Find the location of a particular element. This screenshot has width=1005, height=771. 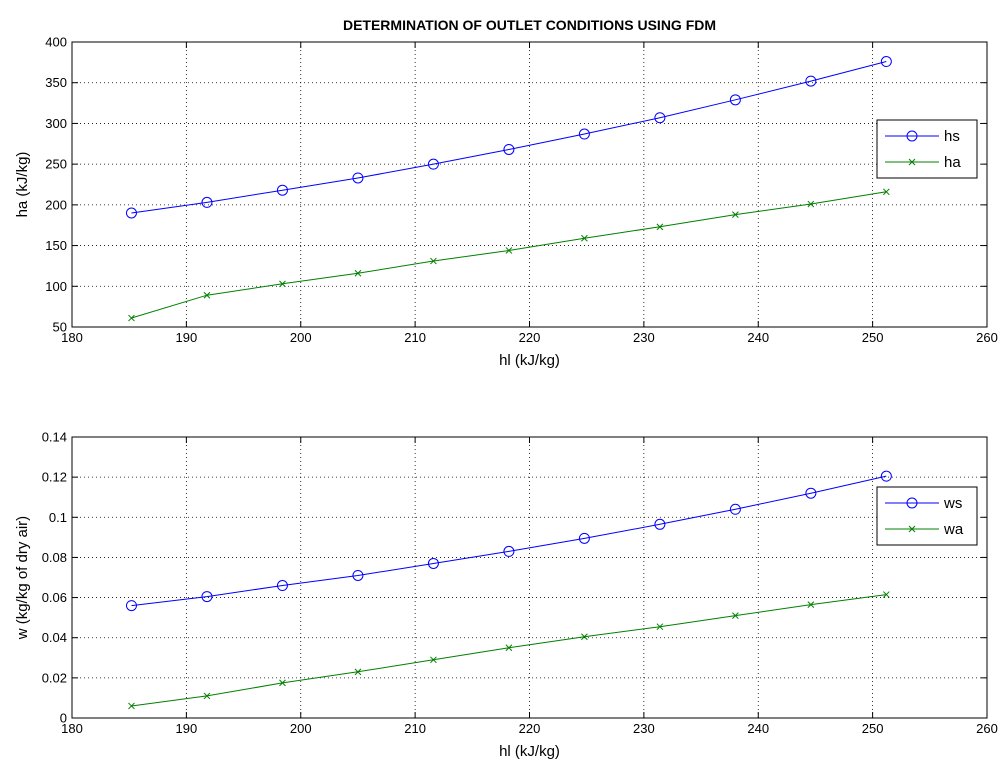

y-tick-label: 100 is located at coordinates (56, 286).